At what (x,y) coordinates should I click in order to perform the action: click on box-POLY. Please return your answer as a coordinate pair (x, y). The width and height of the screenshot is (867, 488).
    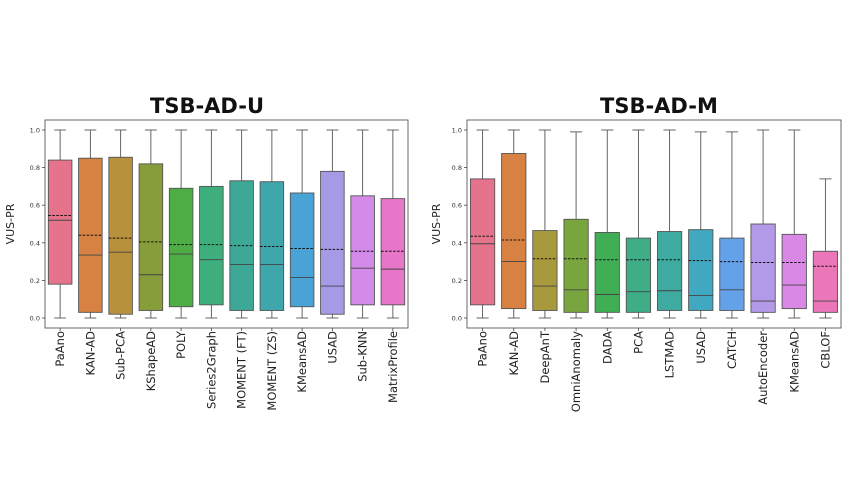
    Looking at the image, I should click on (181, 247).